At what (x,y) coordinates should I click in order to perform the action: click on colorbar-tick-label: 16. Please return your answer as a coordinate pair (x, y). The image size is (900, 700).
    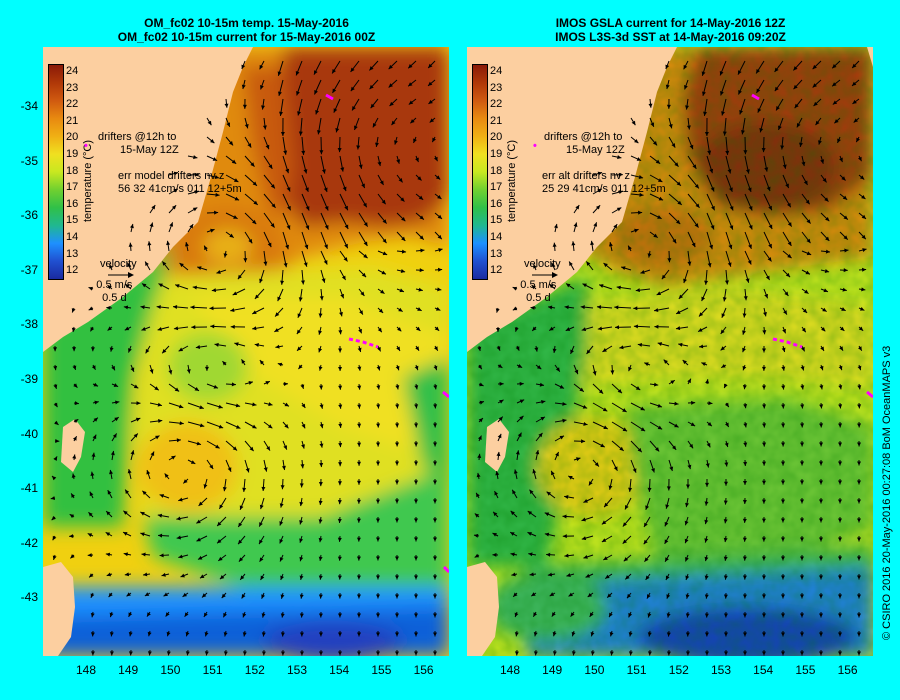
    Looking at the image, I should click on (496, 203).